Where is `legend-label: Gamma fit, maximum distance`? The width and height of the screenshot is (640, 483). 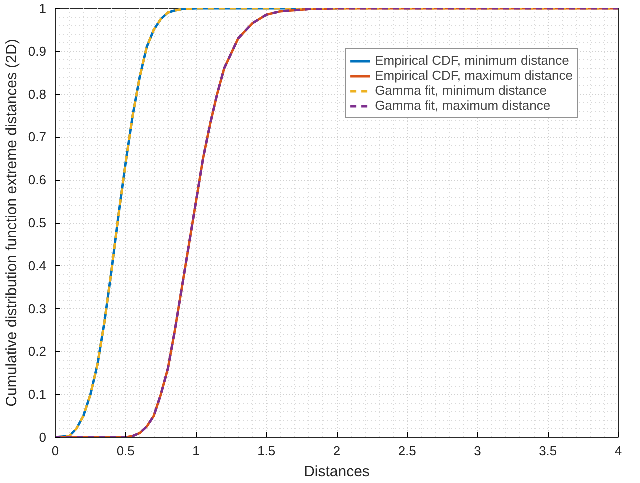
legend-label: Gamma fit, maximum distance is located at coordinates (463, 105).